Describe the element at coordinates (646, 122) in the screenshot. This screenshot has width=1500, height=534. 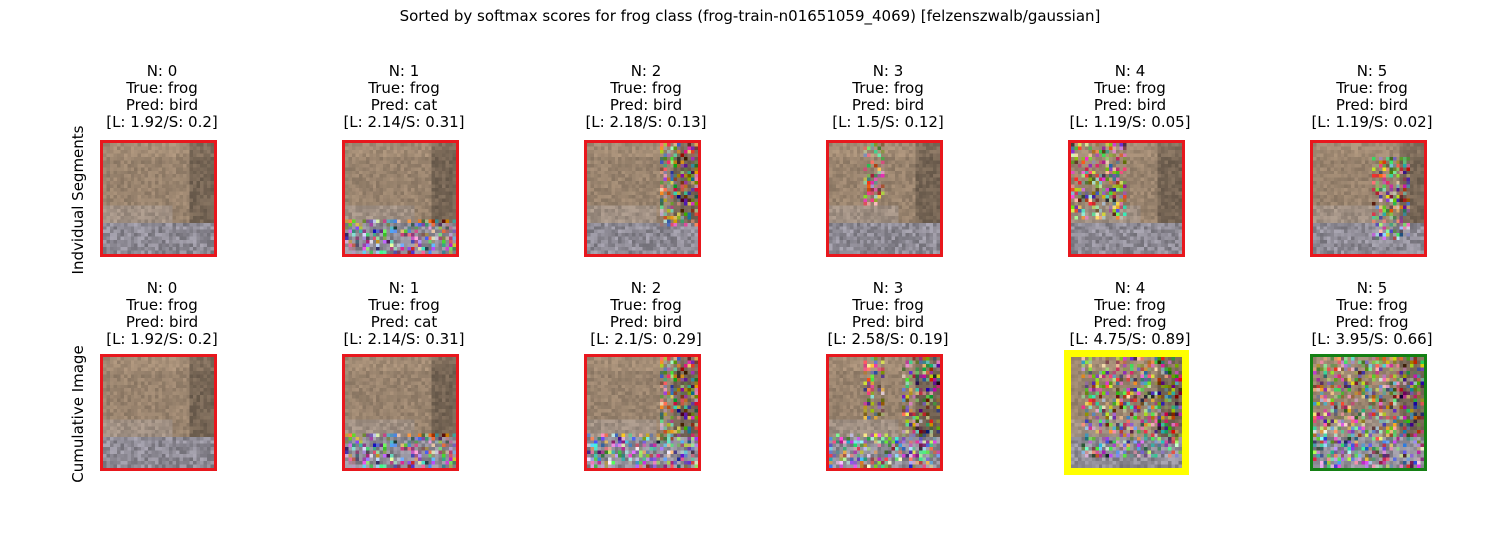
I see `panel-title-scores: [L: 2.18/S: 0.13]` at that location.